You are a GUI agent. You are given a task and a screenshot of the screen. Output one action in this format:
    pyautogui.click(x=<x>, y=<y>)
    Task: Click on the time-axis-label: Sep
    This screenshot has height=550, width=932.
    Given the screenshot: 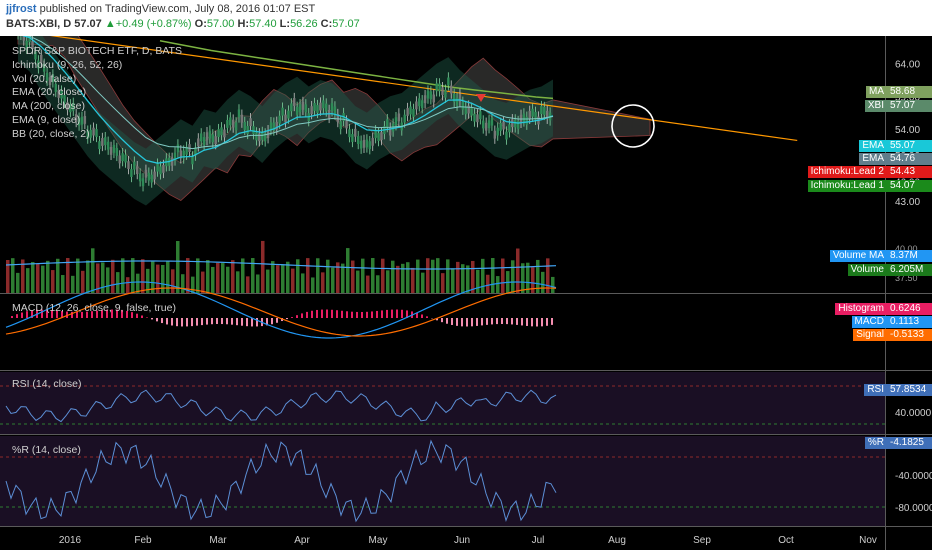 What is the action you would take?
    pyautogui.click(x=702, y=540)
    